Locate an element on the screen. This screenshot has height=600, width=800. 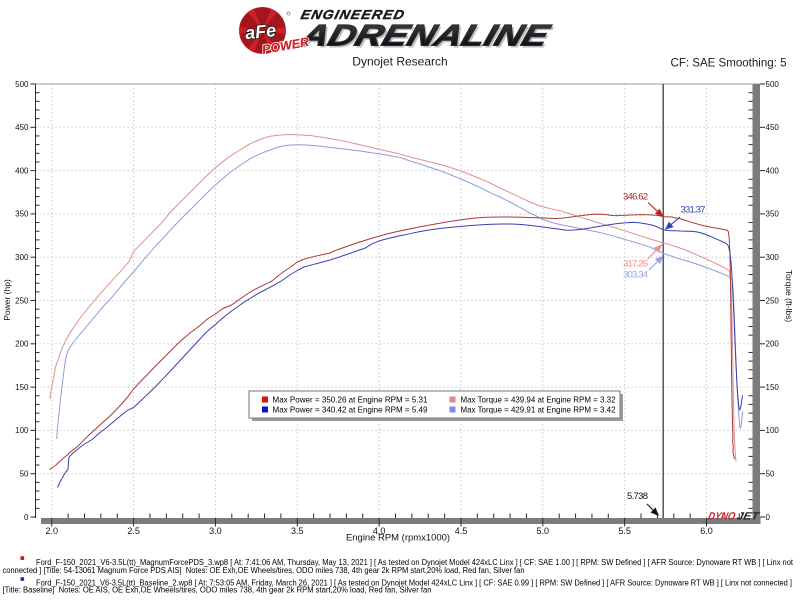
svg-text: 2.0 is located at coordinates (51, 531).